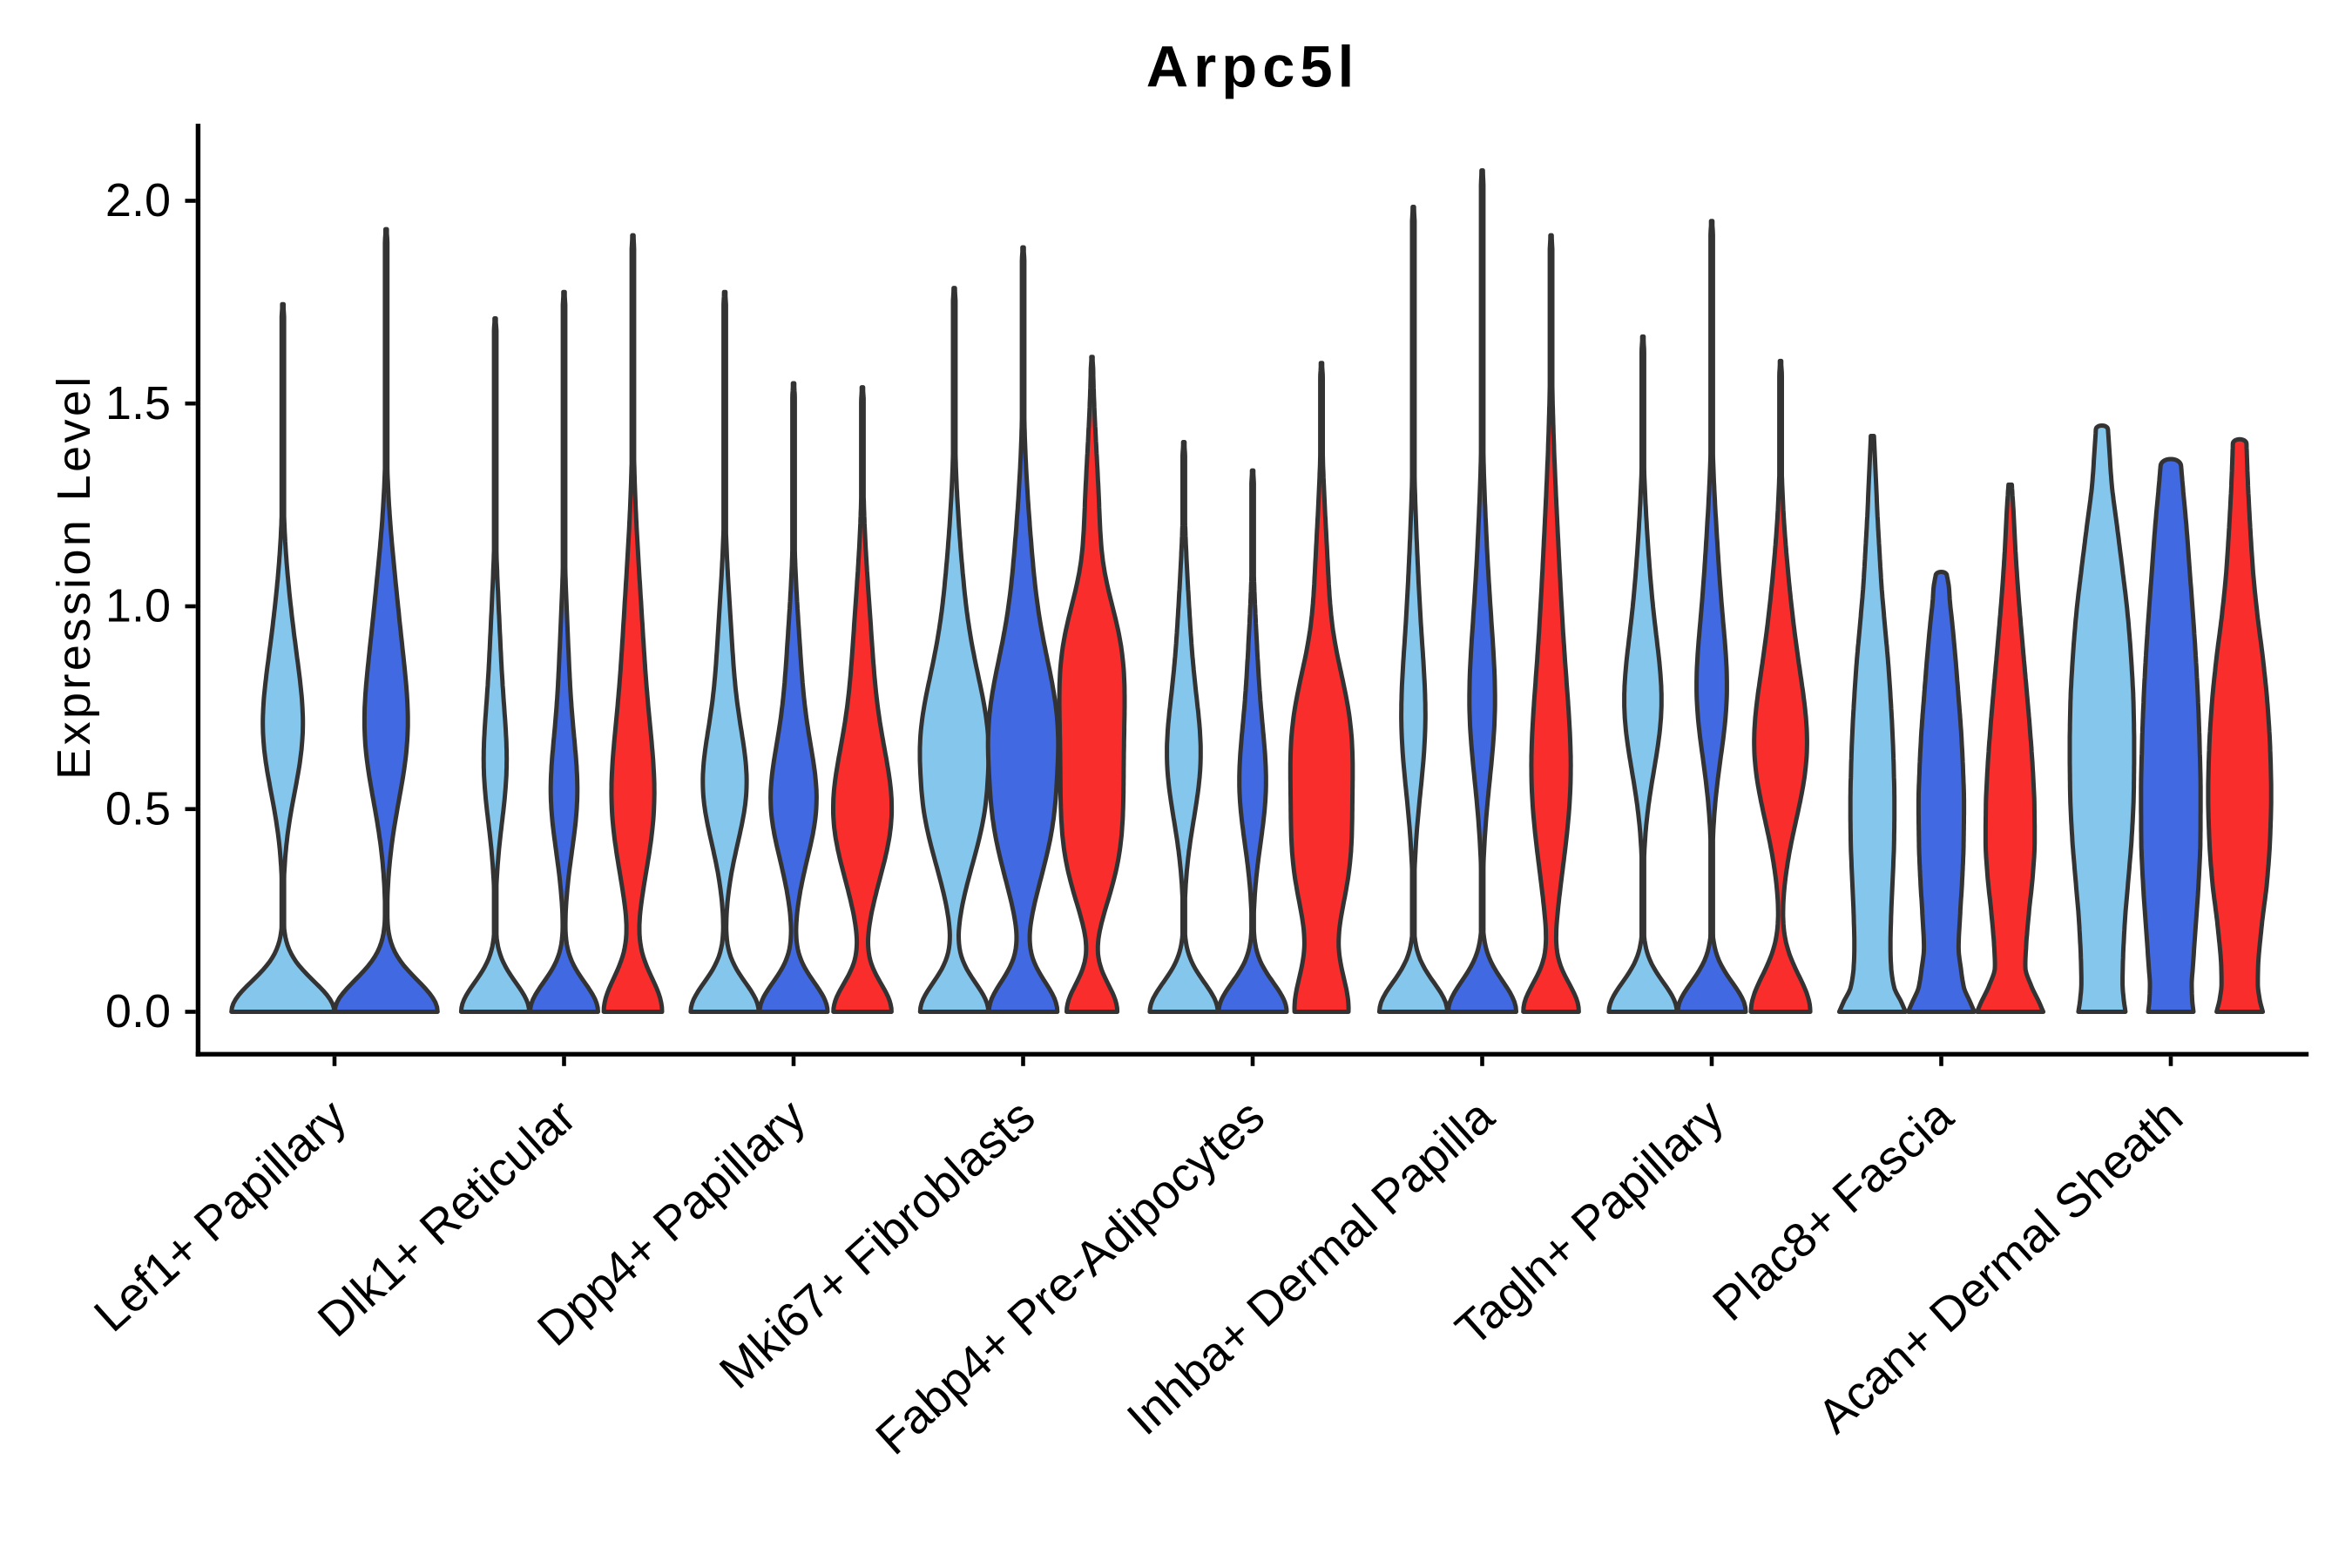  What do you see at coordinates (138, 200) in the screenshot?
I see `svg-text: 2.0` at bounding box center [138, 200].